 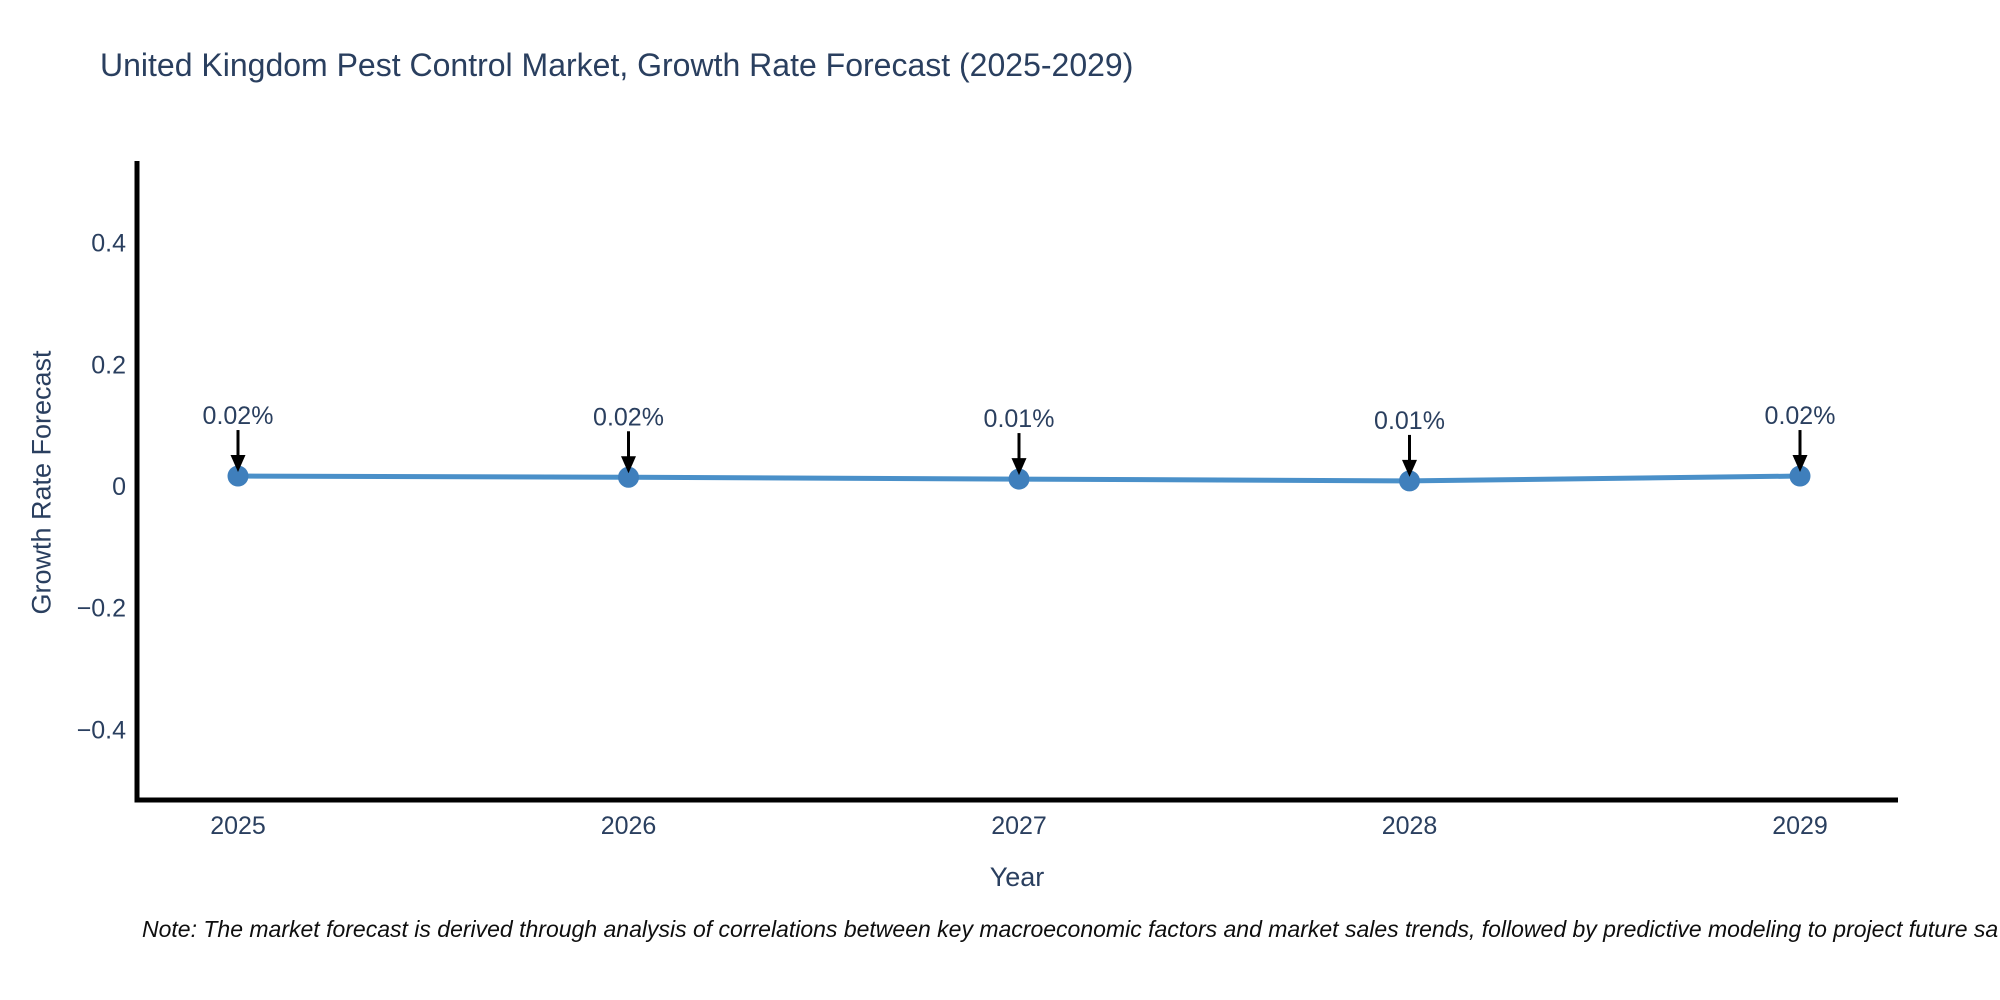 What do you see at coordinates (108, 365) in the screenshot?
I see `y-tick-label: 0.2` at bounding box center [108, 365].